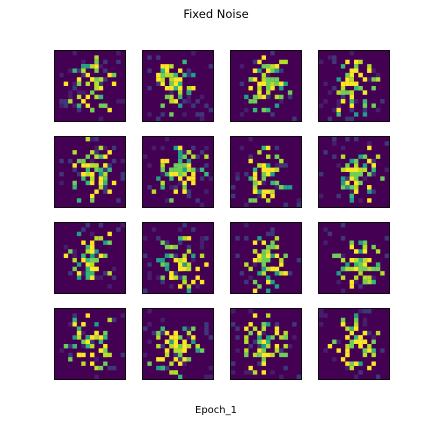 The height and width of the screenshot is (432, 432). Describe the element at coordinates (216, 14) in the screenshot. I see `figure-title: Fixed Noise` at that location.